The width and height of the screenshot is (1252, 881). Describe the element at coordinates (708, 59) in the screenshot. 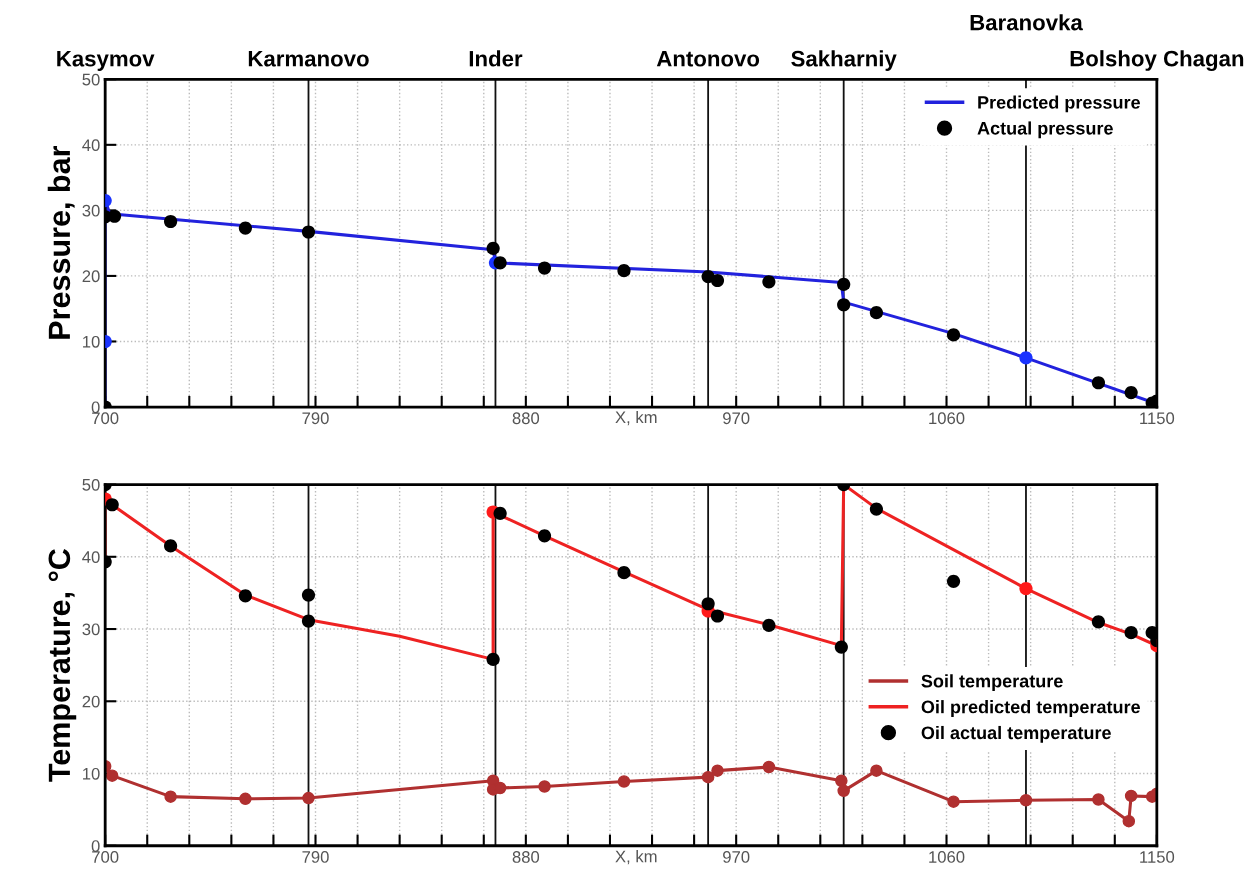

I see `ref-line-label: Antonovo` at that location.